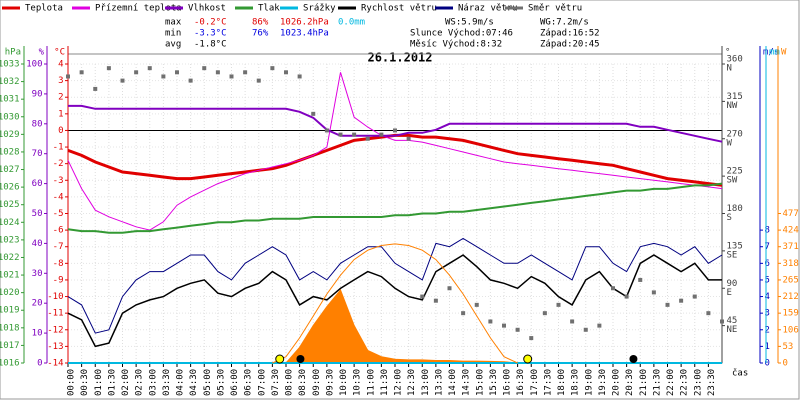 Image resolution: width=800 pixels, height=400 pixels. I want to click on x-tick-label: 14:30, so click(467, 382).